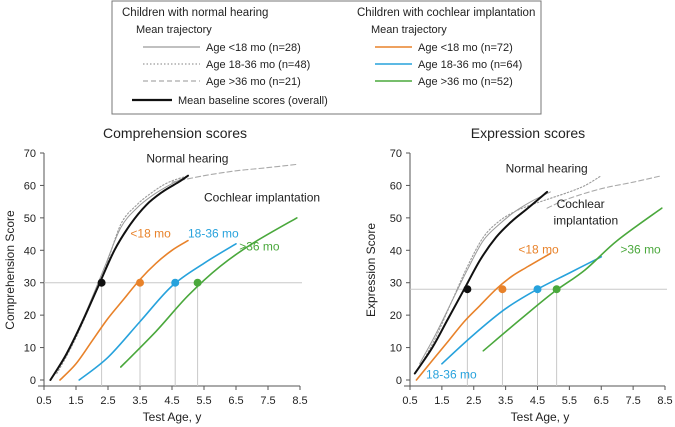 The height and width of the screenshot is (427, 675). What do you see at coordinates (30, 186) in the screenshot?
I see `comprehension-ytick-label: 60` at bounding box center [30, 186].